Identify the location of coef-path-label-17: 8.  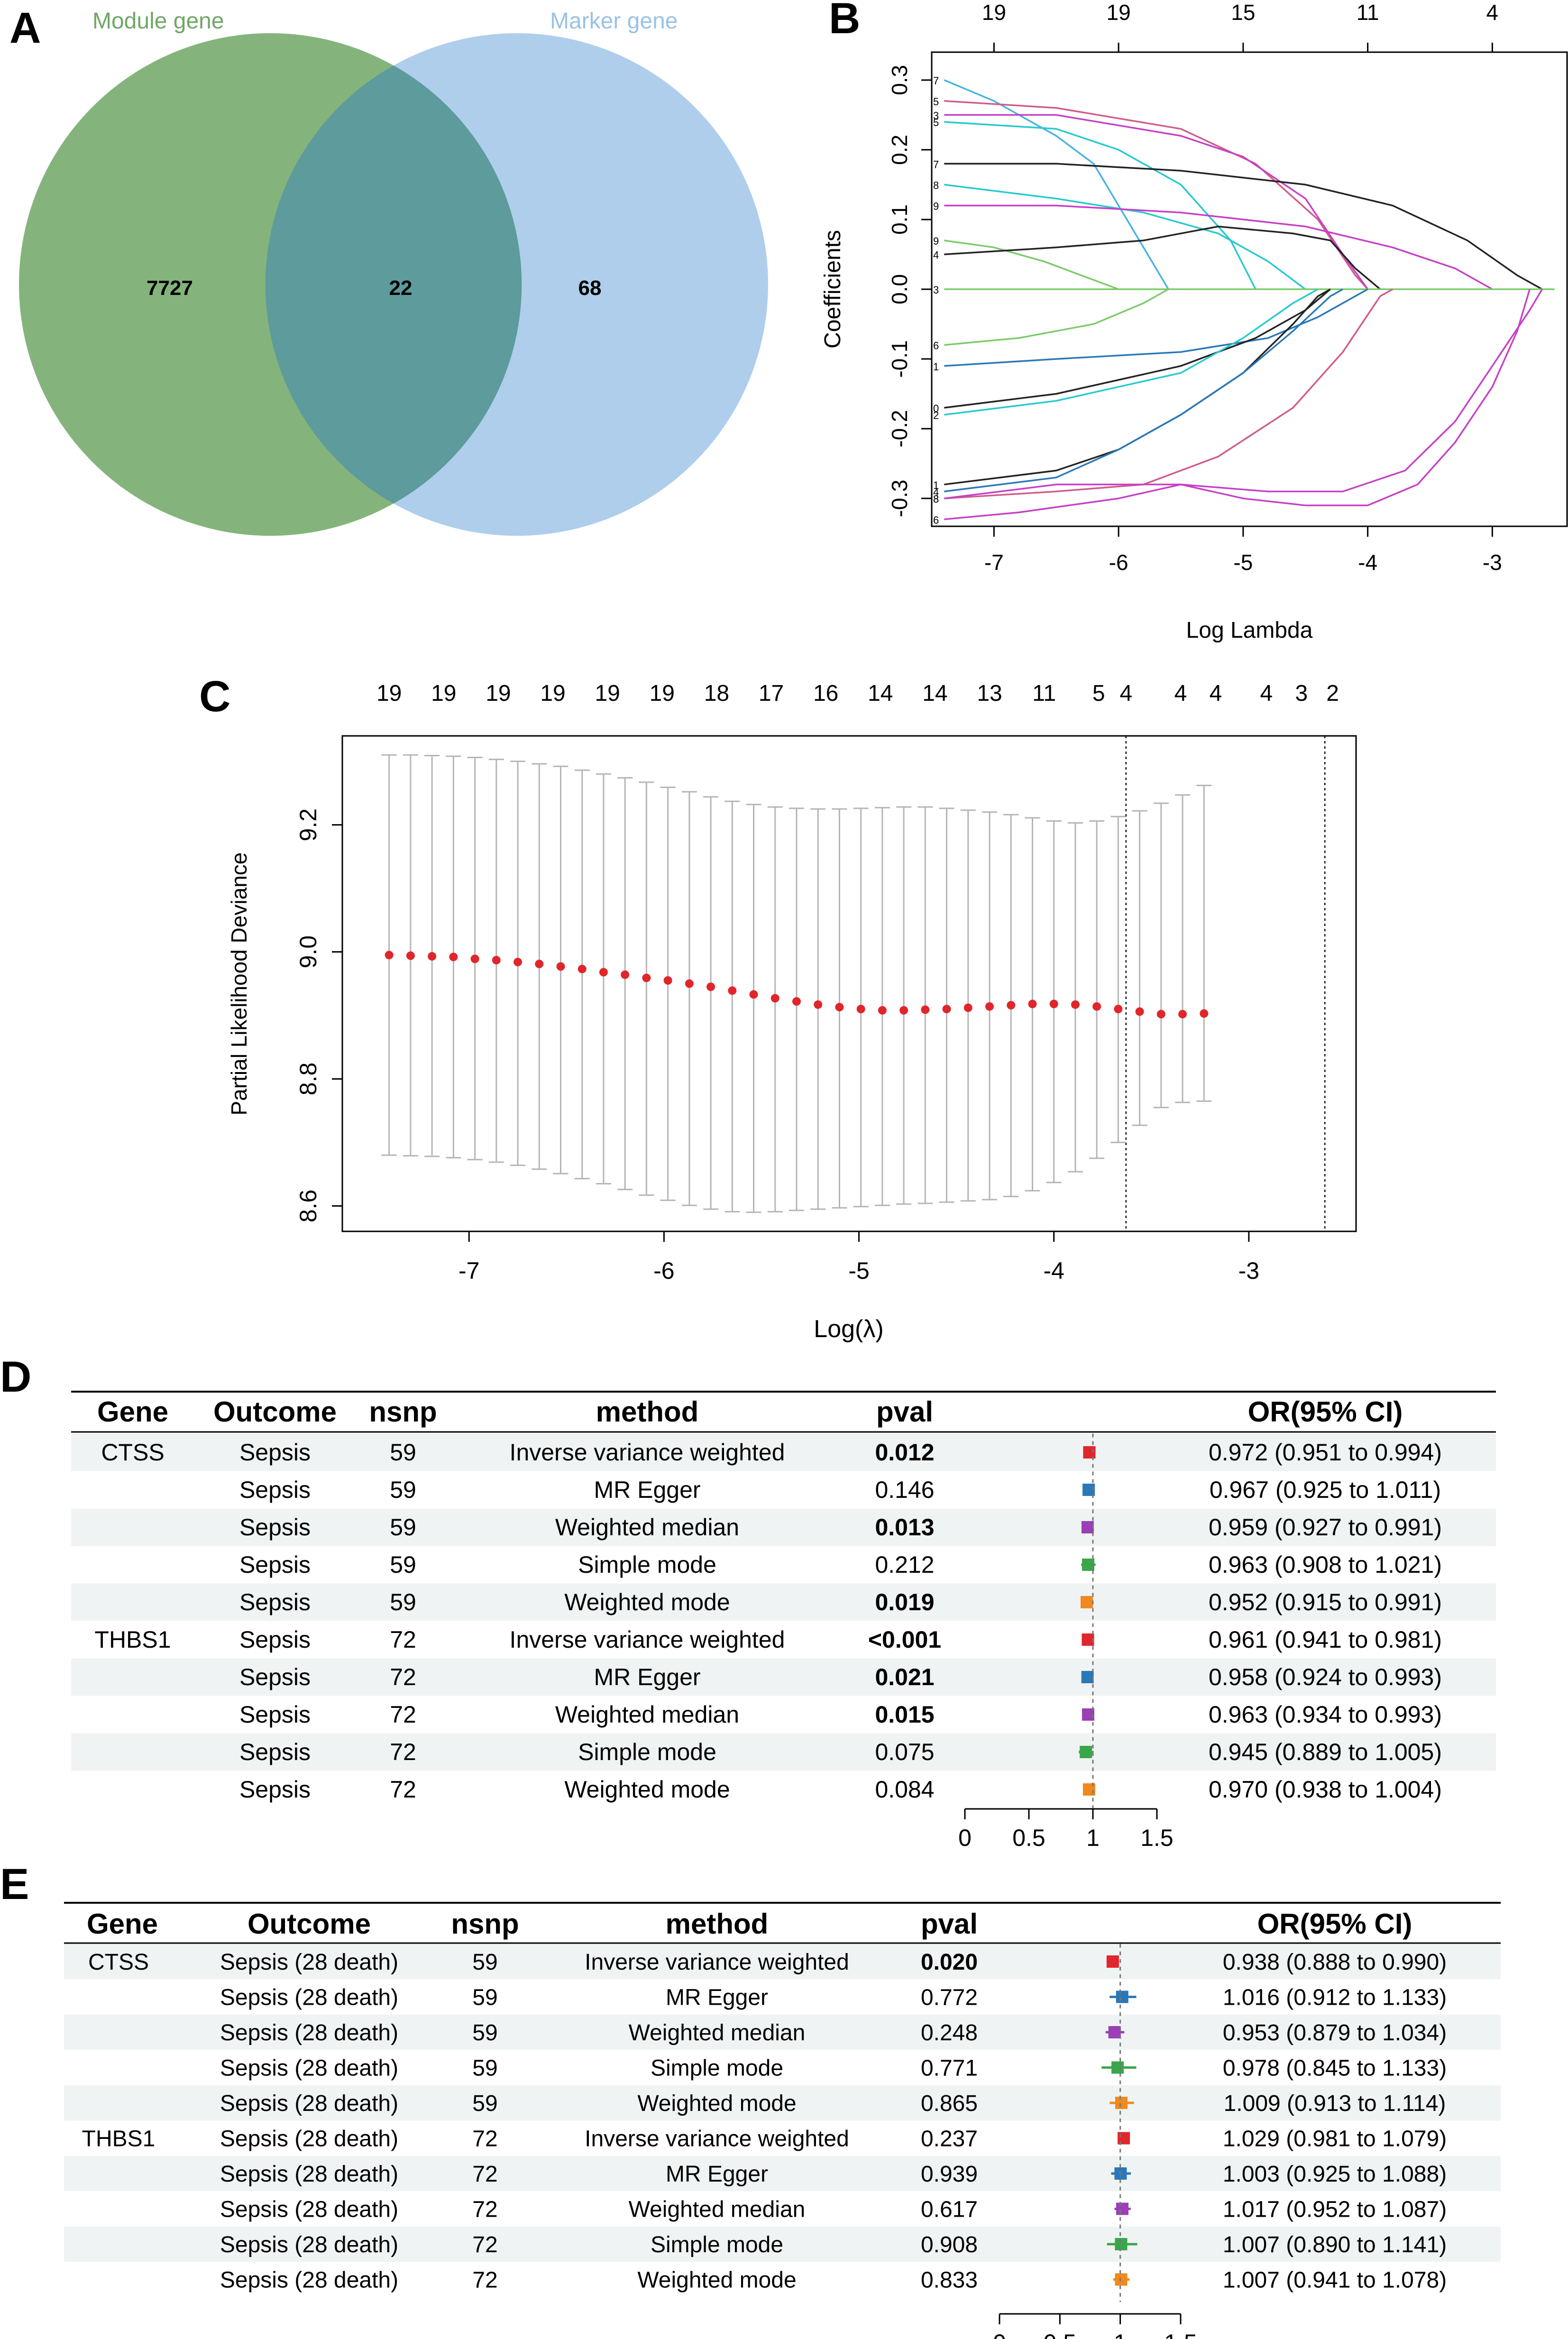
(936, 499).